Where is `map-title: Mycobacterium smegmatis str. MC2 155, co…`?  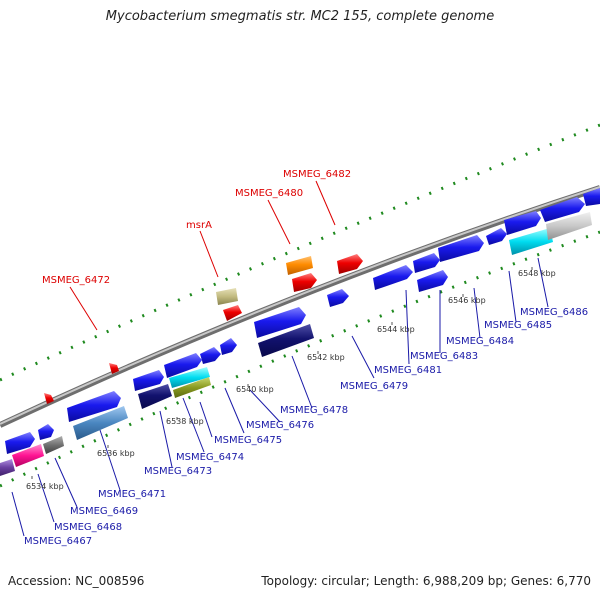
map-title: Mycobacterium smegmatis str. MC2 155, co… is located at coordinates (300, 16).